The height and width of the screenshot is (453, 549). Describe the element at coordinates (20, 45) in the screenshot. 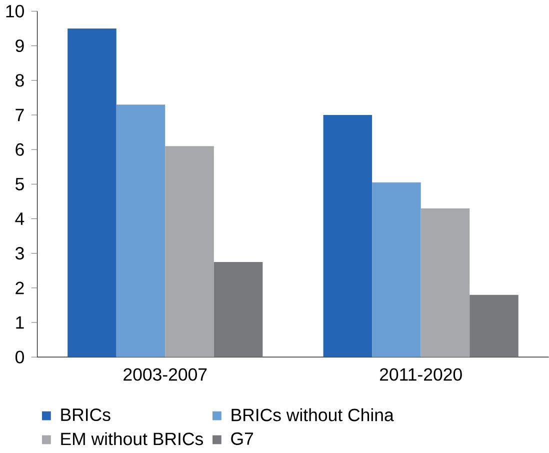

I see `y-tick-label: 9` at that location.